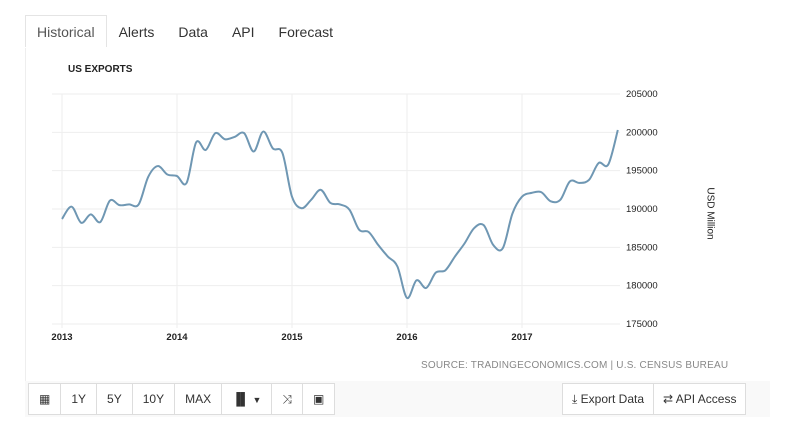 The height and width of the screenshot is (427, 793). I want to click on y-tick-label: 200000, so click(642, 132).